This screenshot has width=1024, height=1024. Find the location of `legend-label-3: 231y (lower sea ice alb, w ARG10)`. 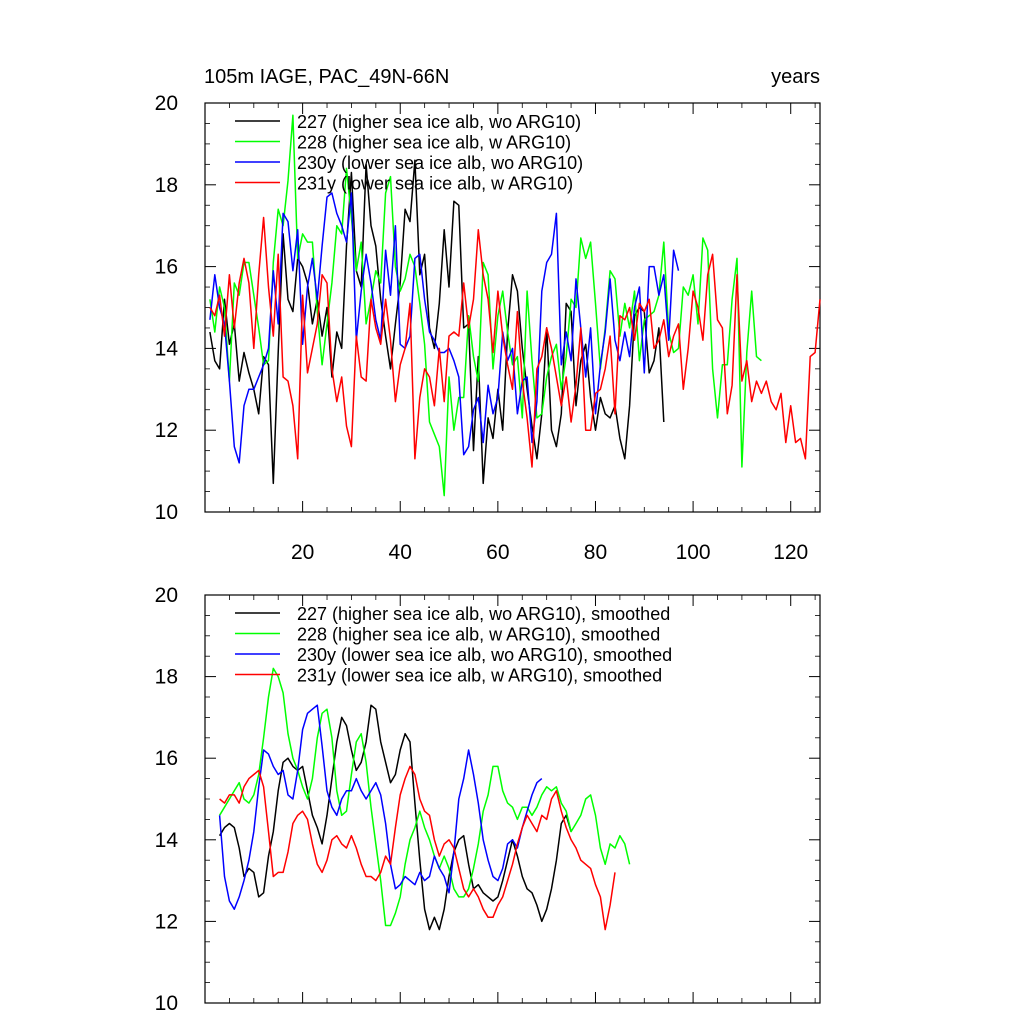

legend-label-3: 231y (lower sea ice alb, w ARG10) is located at coordinates (435, 184).